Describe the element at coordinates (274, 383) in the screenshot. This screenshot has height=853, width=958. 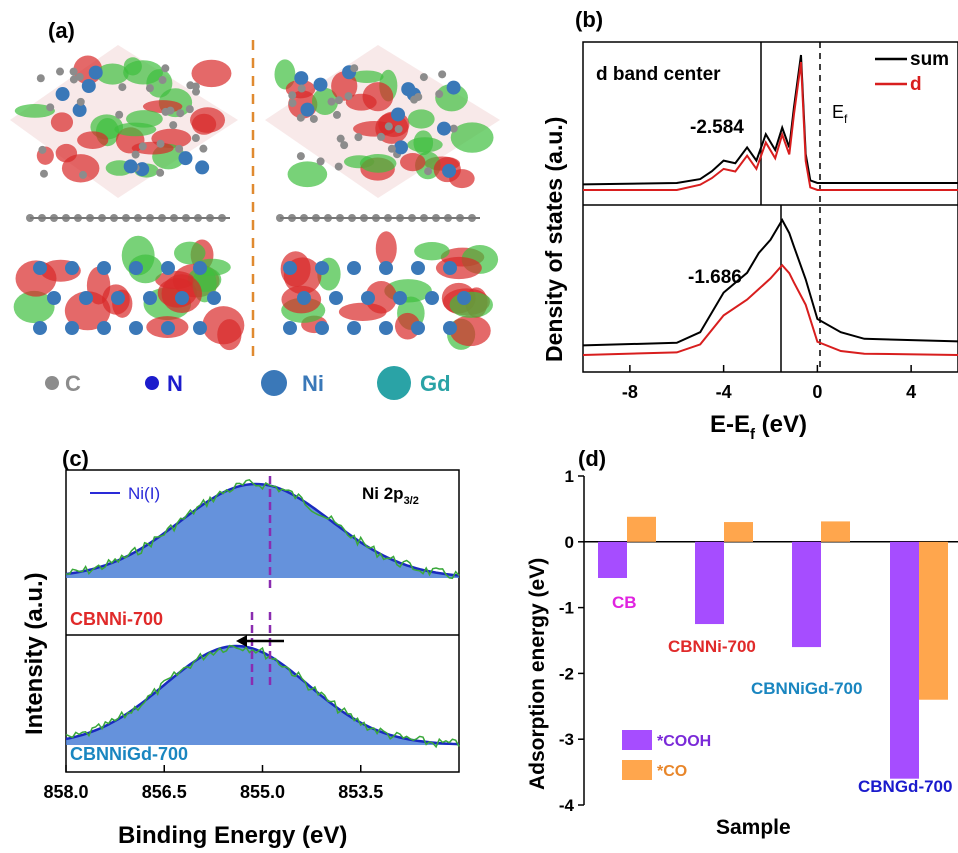
I see `legend-ni-atom` at that location.